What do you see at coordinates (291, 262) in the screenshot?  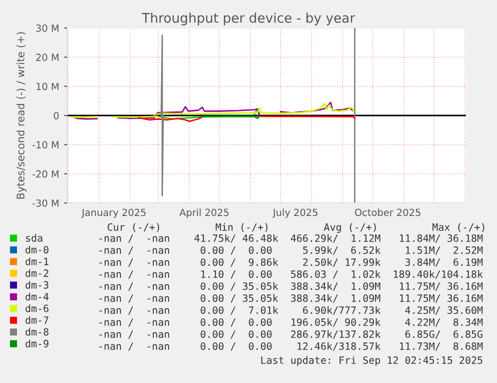 I see `text: -nan / -nan 0.00 / 9.86k 2.50k/ 17.99k 3.84M/ 6.19M` at bounding box center [291, 262].